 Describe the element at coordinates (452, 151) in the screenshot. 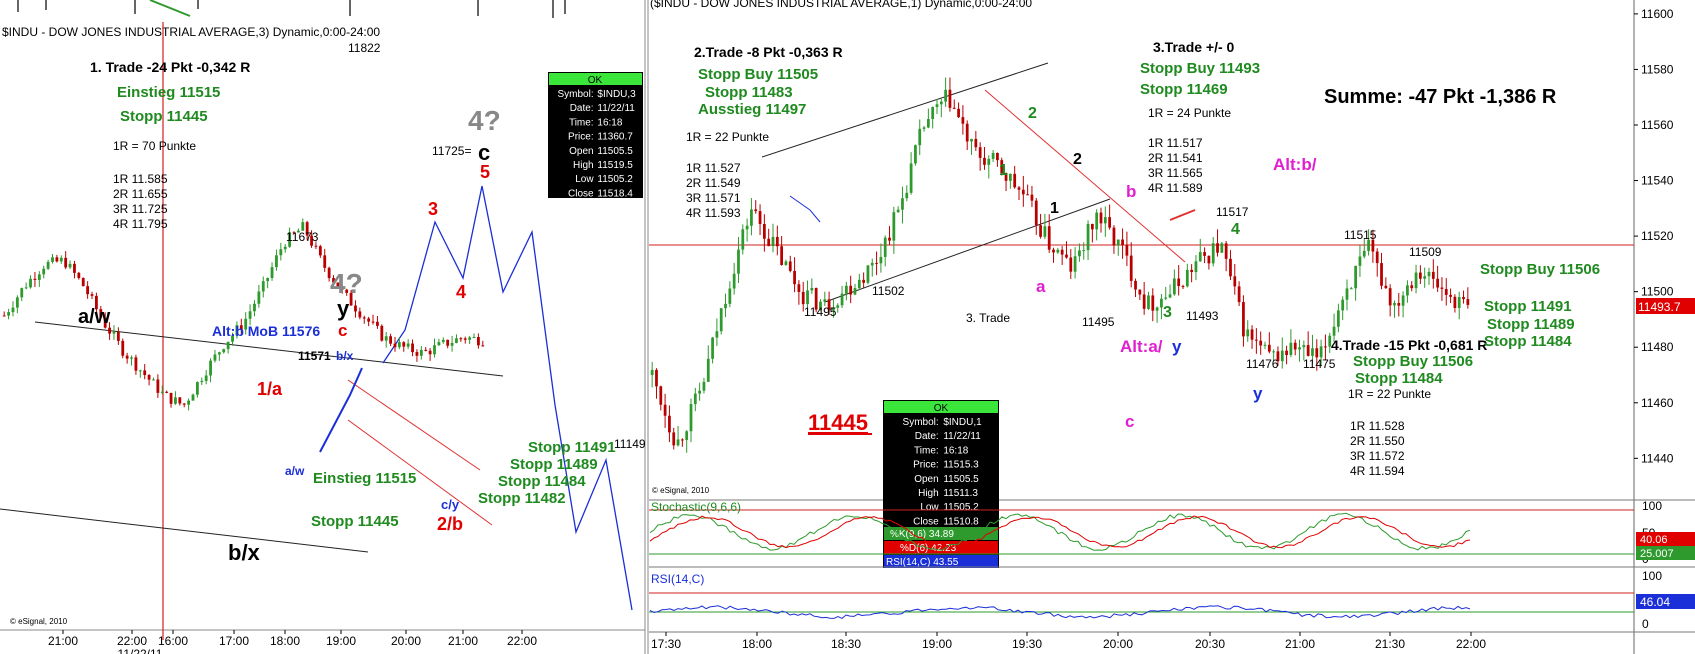

I see `label-11725: 11725=` at that location.